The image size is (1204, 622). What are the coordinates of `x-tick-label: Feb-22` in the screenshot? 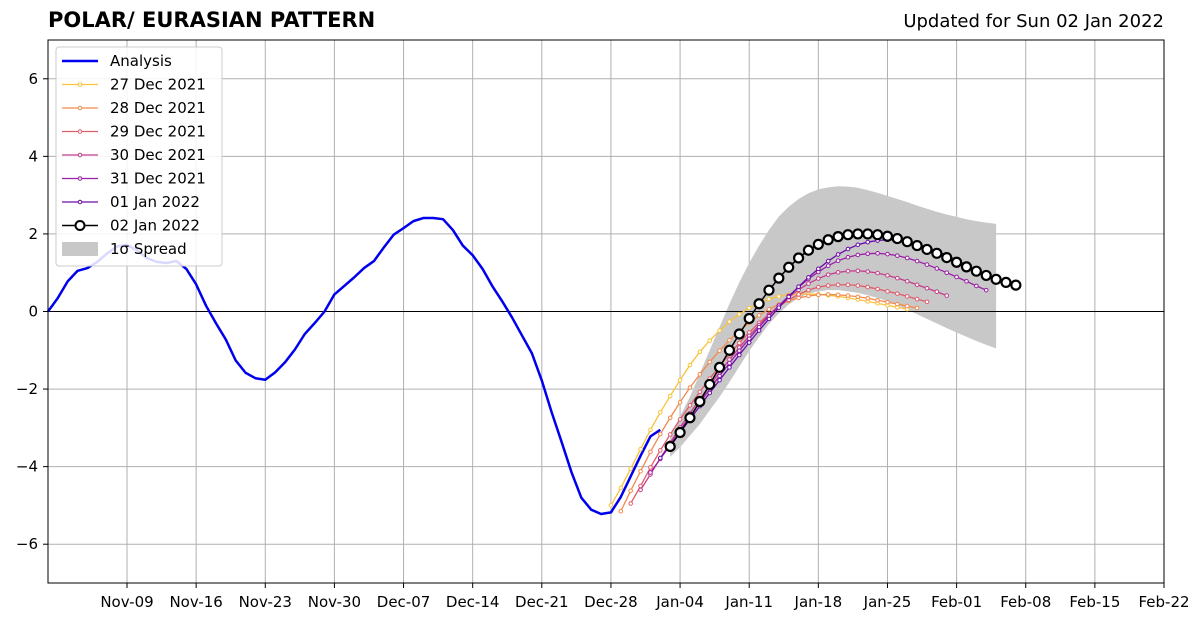 It's located at (1163, 602).